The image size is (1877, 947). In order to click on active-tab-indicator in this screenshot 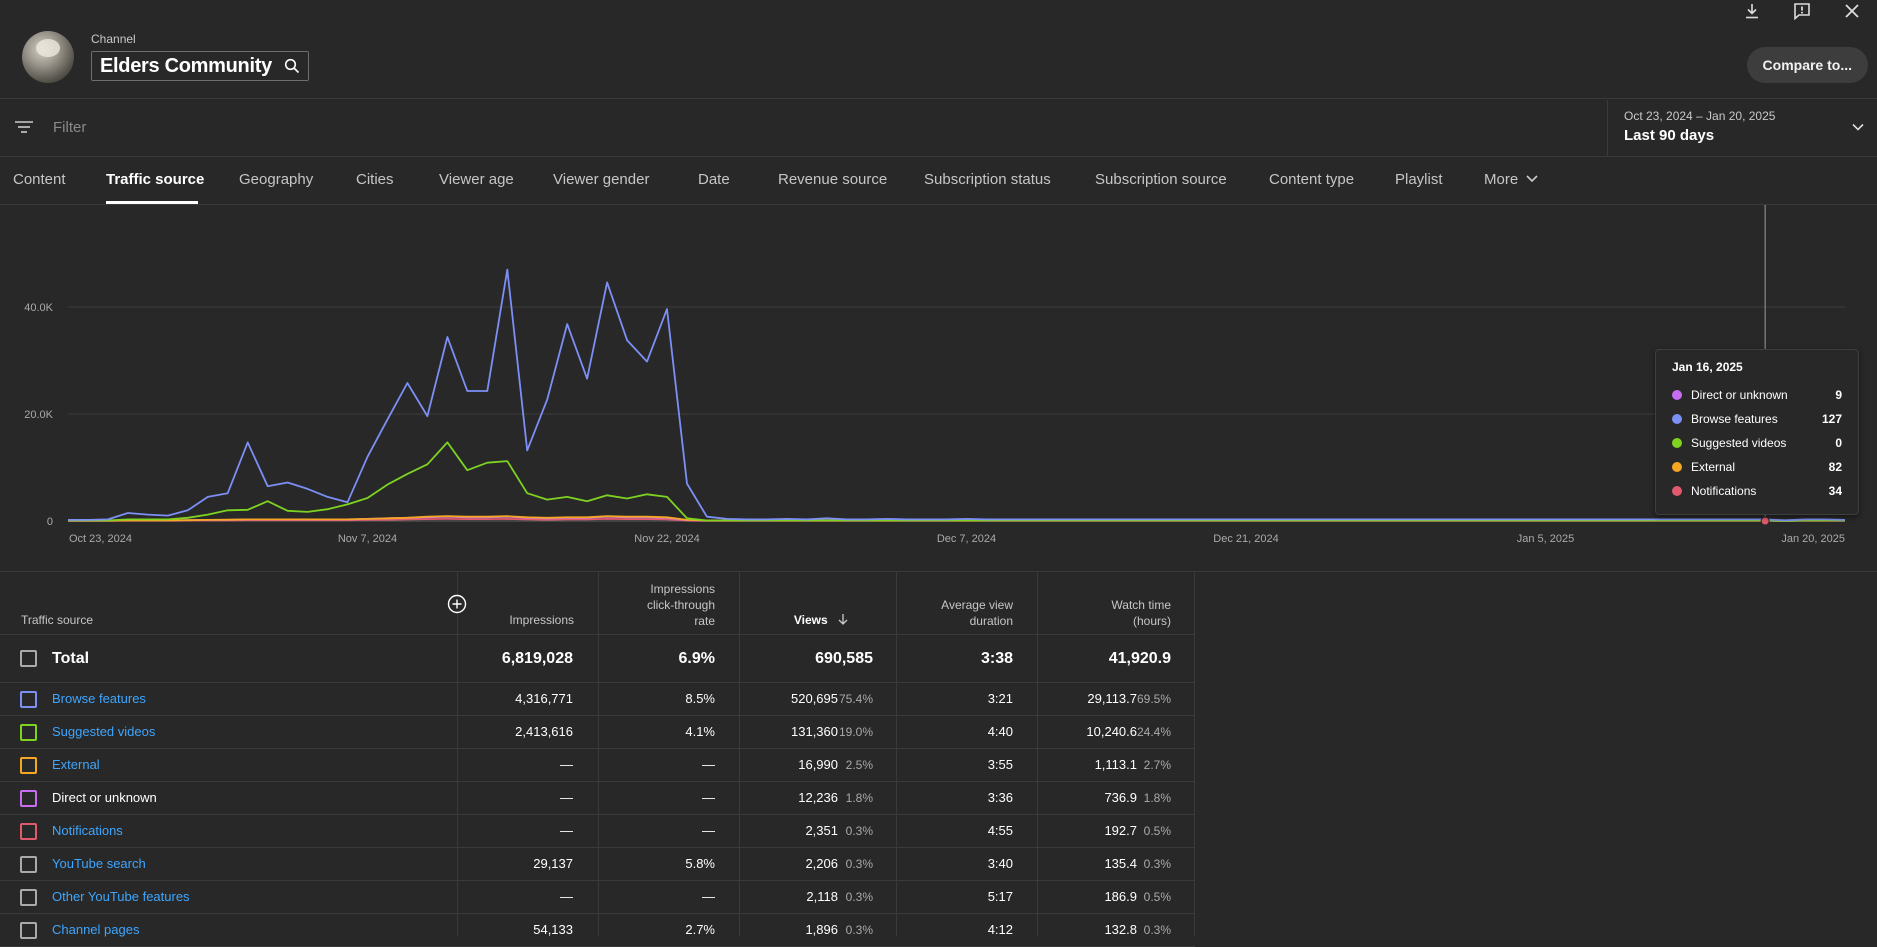, I will do `click(152, 202)`.